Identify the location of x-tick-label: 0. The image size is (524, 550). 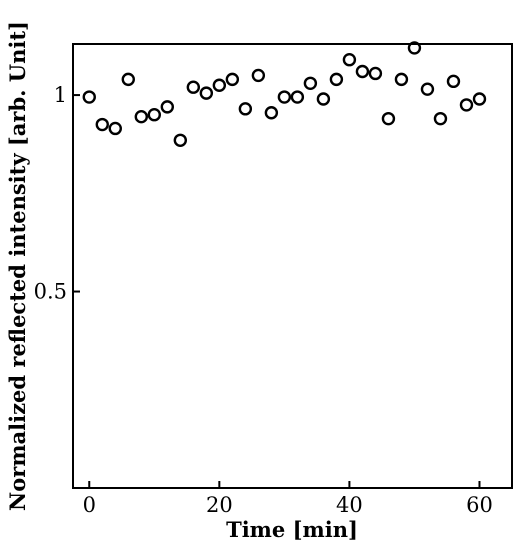
(89, 505).